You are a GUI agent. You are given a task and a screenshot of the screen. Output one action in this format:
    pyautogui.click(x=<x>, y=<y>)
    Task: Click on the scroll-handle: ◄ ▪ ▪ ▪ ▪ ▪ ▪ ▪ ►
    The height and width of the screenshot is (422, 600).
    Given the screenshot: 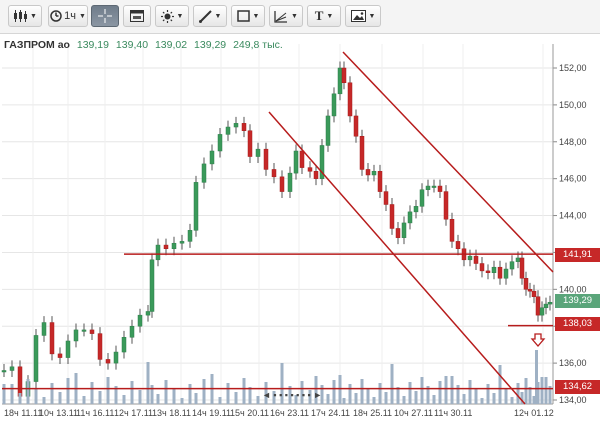 What is the action you would take?
    pyautogui.click(x=292, y=395)
    